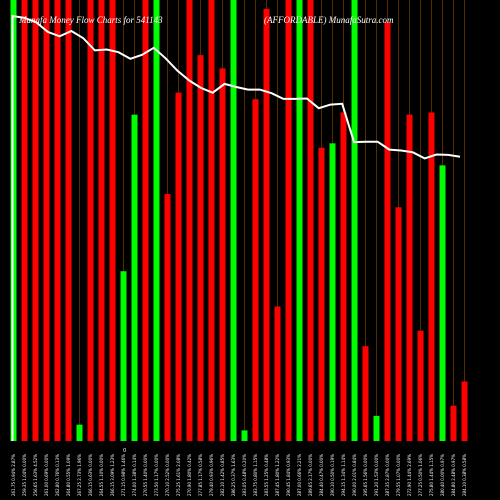  What do you see at coordinates (211, 475) in the screenshot?
I see `x-tick-label: 279.40 0.93% 0.96%` at bounding box center [211, 475].